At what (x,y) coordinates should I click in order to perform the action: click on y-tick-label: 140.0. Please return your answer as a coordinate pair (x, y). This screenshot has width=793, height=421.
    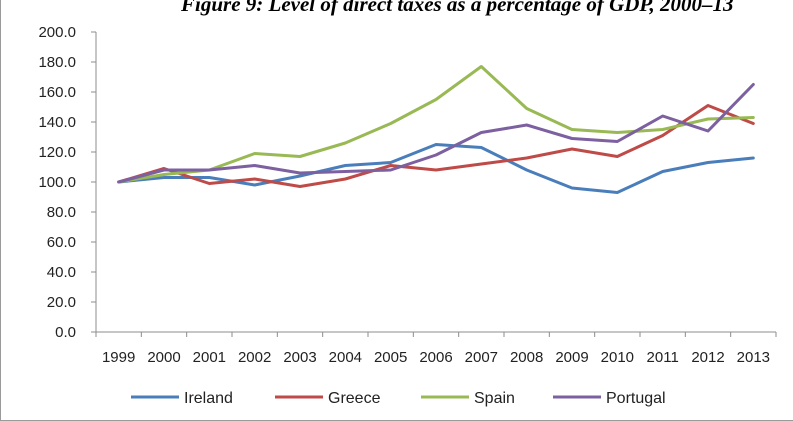
    Looking at the image, I should click on (57, 122).